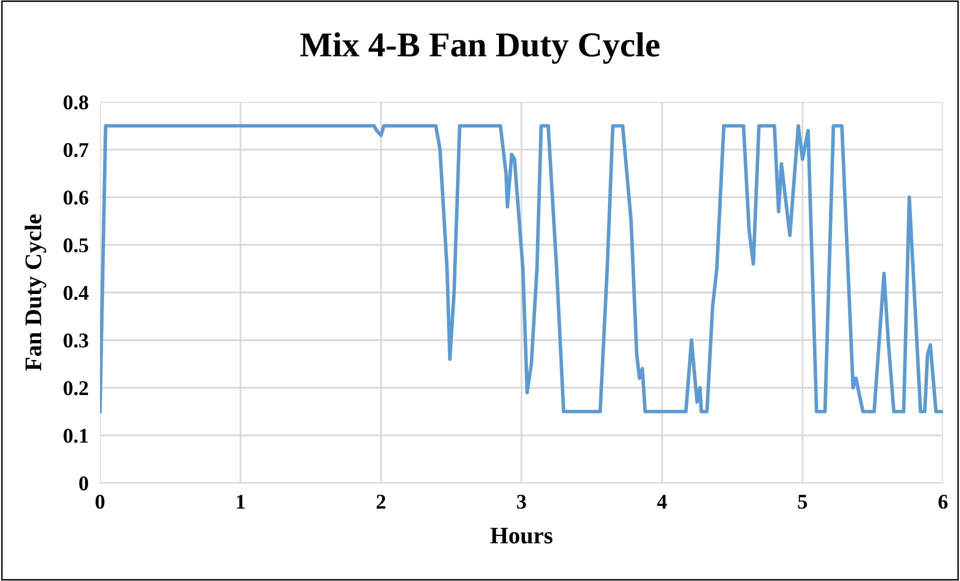  Describe the element at coordinates (662, 501) in the screenshot. I see `x-tick-label: 4` at that location.